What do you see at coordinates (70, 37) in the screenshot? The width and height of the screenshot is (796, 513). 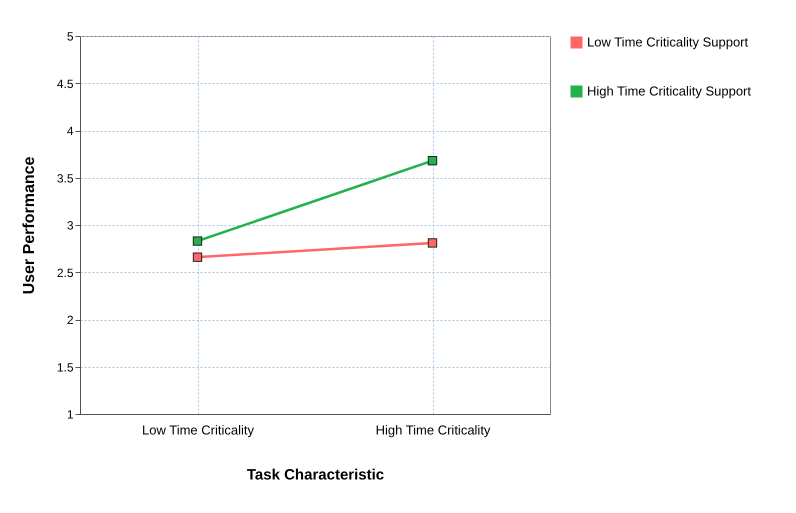 I see `y-tick-label: 5` at bounding box center [70, 37].